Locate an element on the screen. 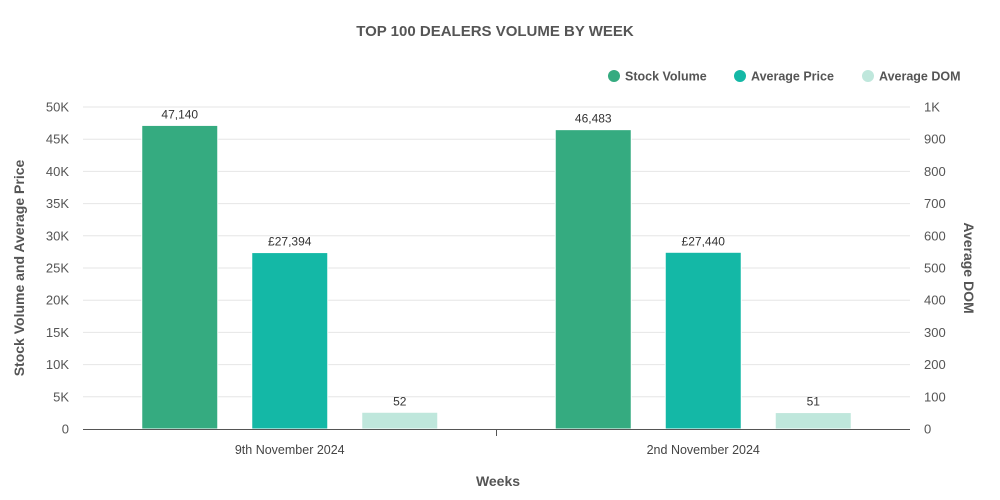 Image resolution: width=1000 pixels, height=500 pixels. right-y-tick-label: 600 is located at coordinates (935, 235).